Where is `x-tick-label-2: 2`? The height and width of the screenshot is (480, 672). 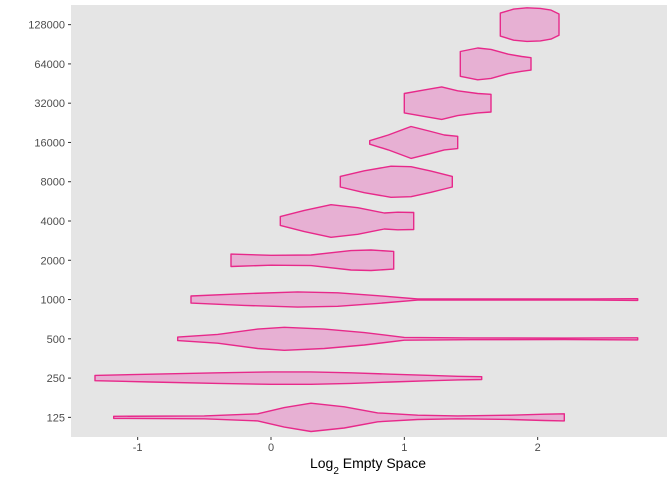 x-tick-label-2: 2 is located at coordinates (538, 448).